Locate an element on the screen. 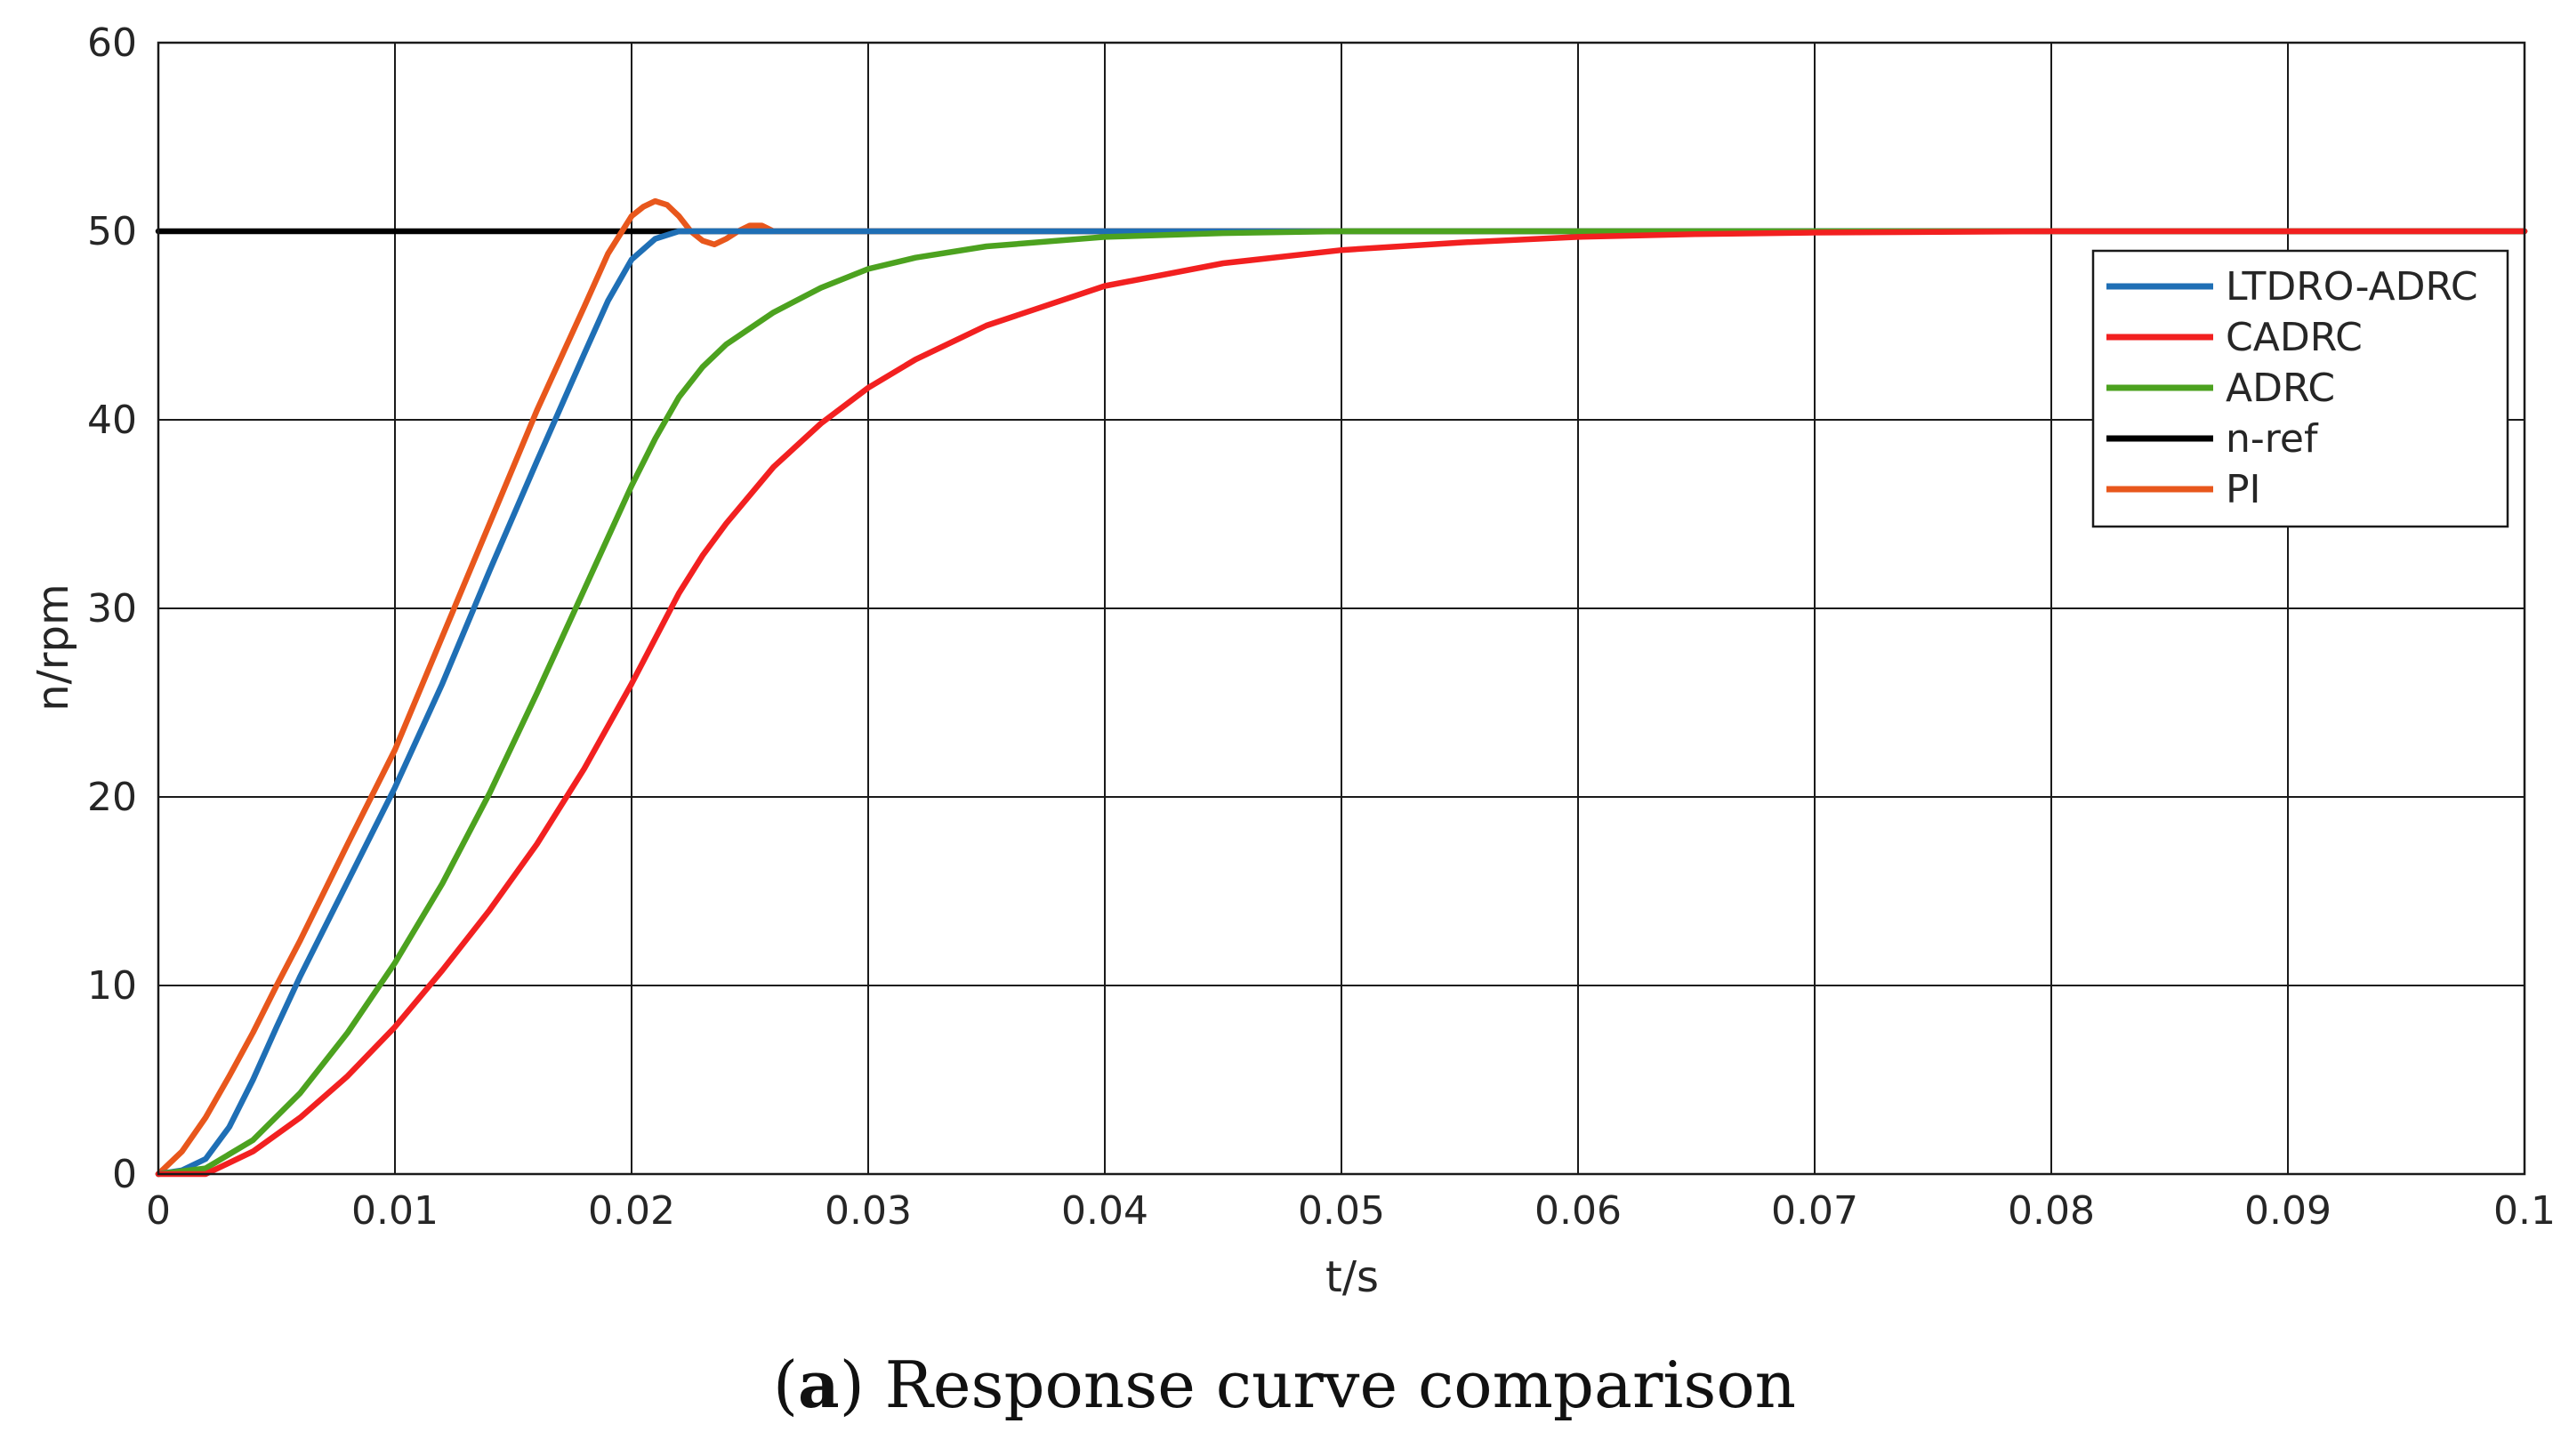  x-tick-label: 0.01 is located at coordinates (395, 1211).